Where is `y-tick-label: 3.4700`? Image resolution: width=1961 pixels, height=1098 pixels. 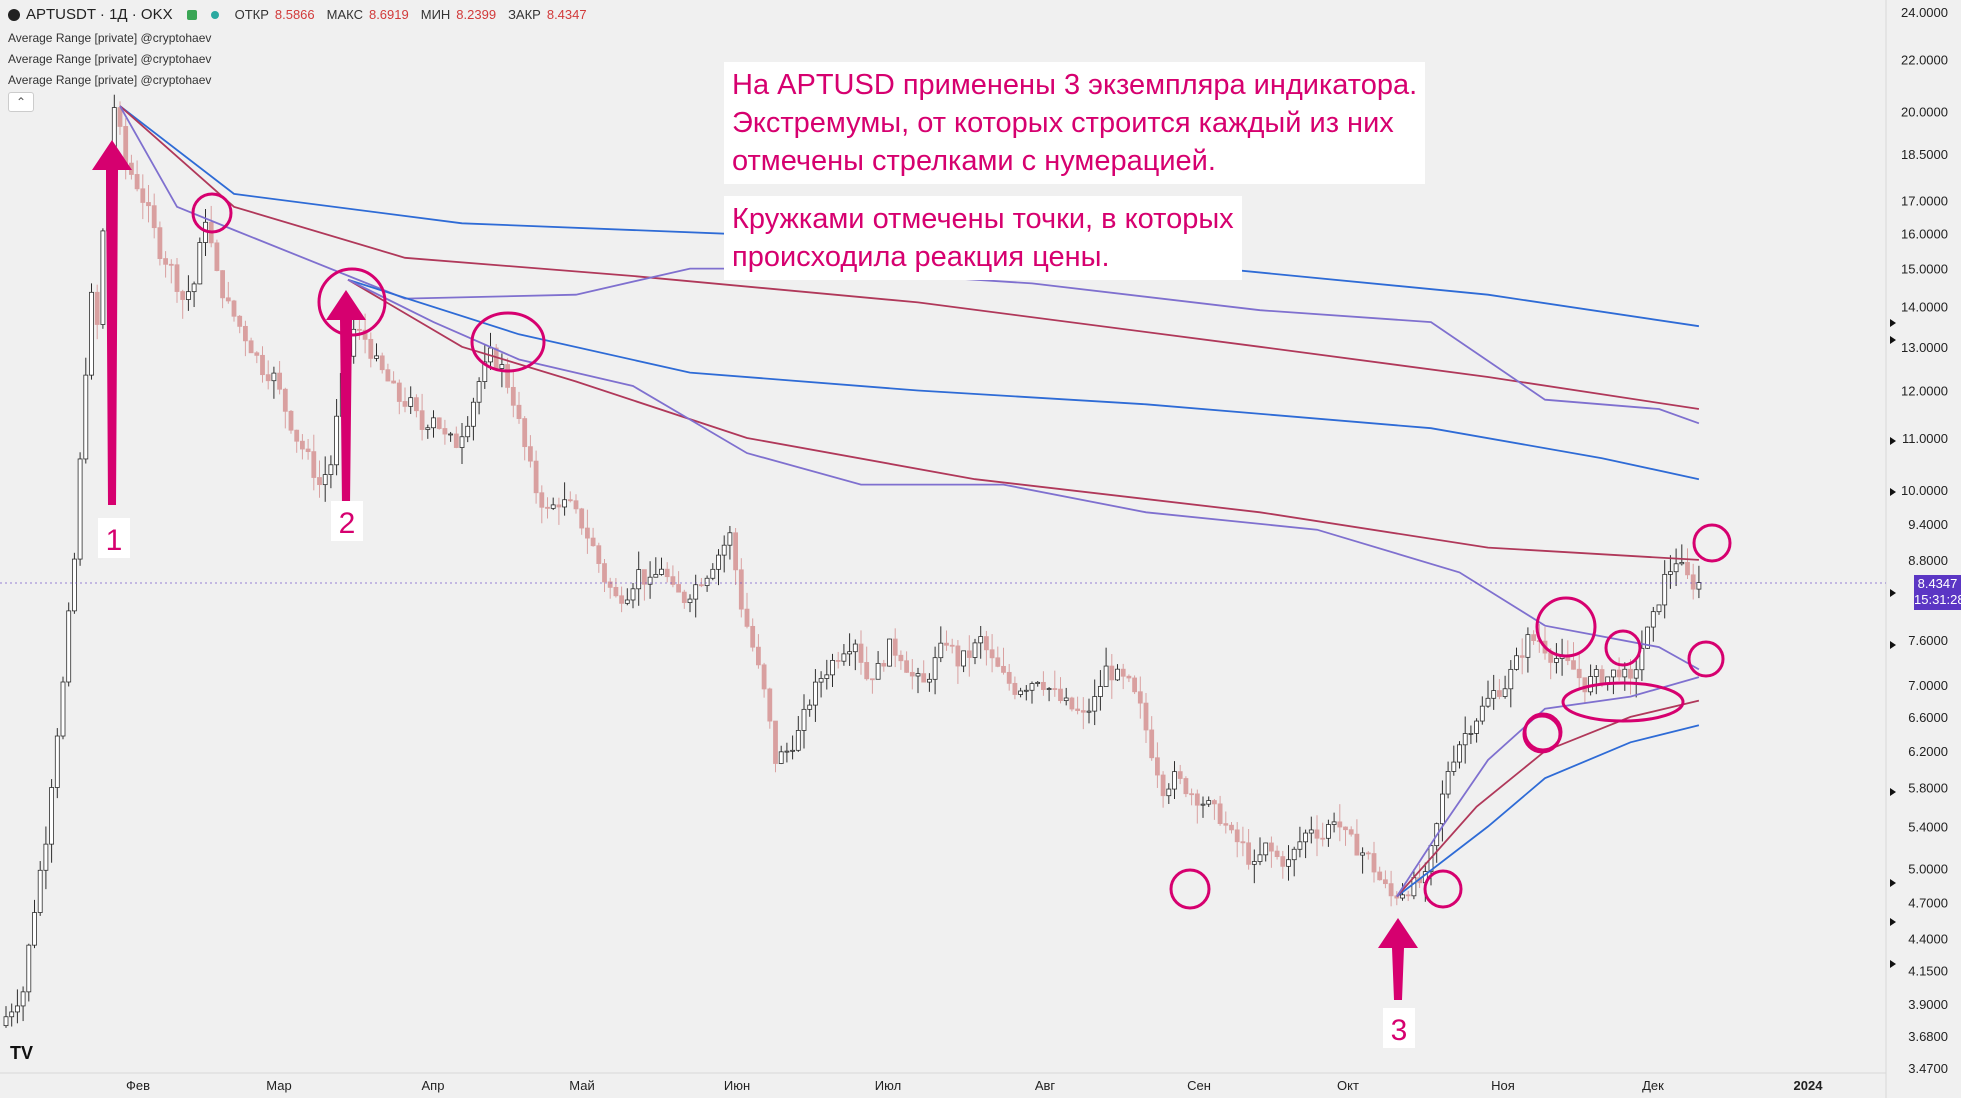 y-tick-label: 3.4700 is located at coordinates (1928, 1068).